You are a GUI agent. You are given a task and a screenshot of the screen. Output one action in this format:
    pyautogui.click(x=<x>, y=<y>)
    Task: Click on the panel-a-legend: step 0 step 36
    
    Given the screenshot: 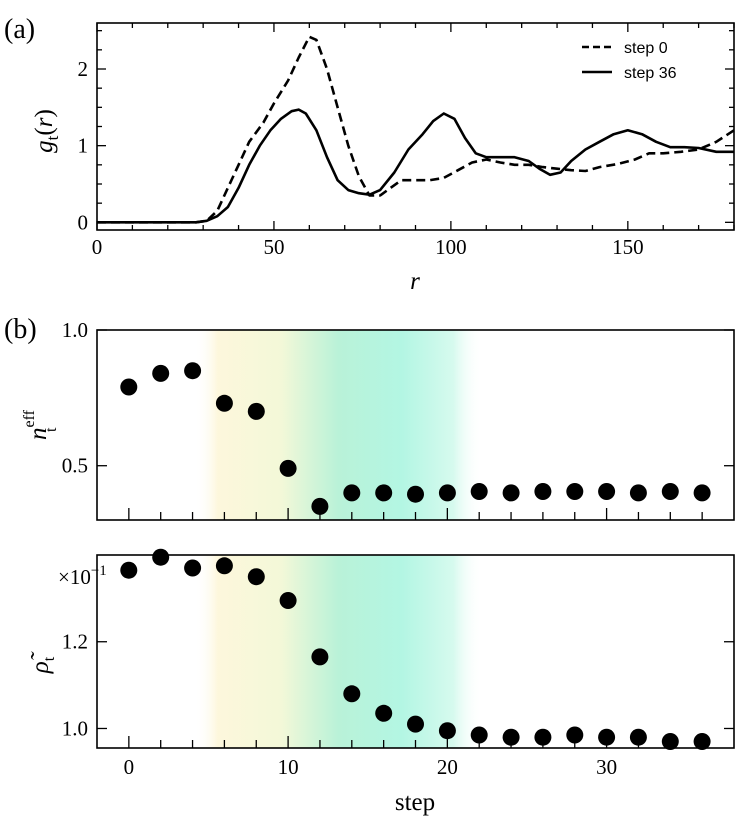 What is the action you would take?
    pyautogui.click(x=629, y=61)
    